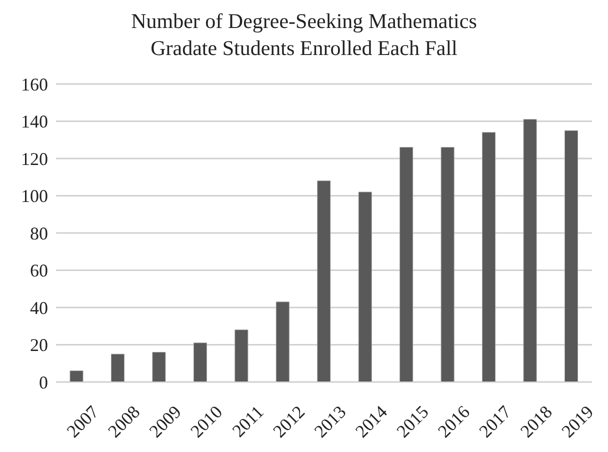 Image resolution: width=608 pixels, height=452 pixels. I want to click on y-tick-label: 140, so click(34, 122).